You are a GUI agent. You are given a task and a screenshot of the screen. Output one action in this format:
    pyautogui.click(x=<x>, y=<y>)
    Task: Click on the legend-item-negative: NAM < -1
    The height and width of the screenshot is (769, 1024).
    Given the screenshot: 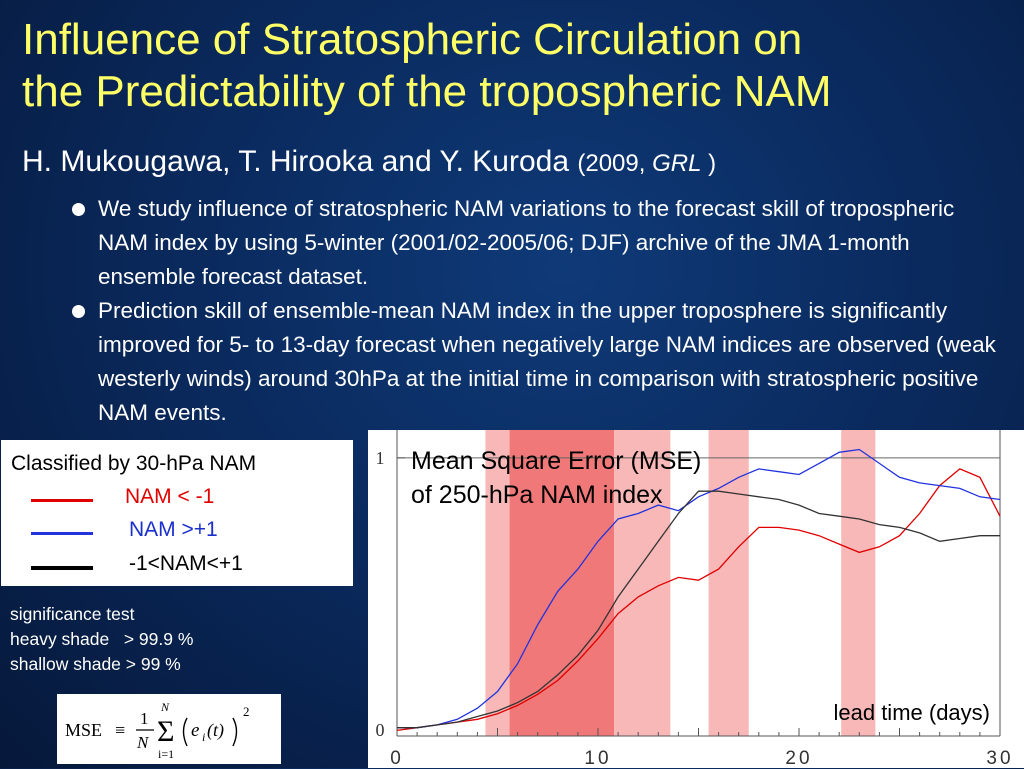 What is the action you would take?
    pyautogui.click(x=177, y=500)
    